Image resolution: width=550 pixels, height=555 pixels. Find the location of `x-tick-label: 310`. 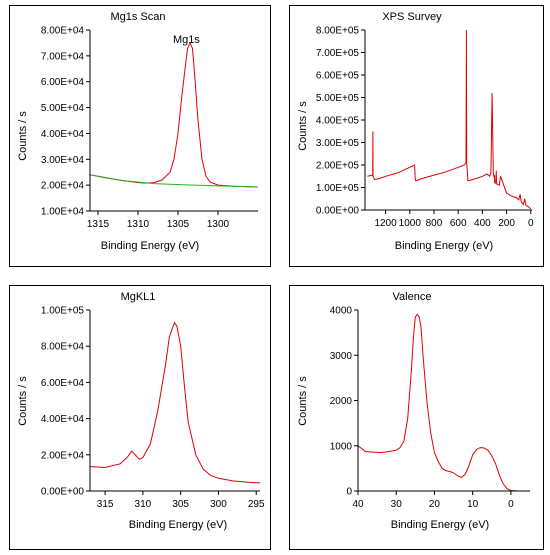

x-tick-label: 310 is located at coordinates (143, 504).